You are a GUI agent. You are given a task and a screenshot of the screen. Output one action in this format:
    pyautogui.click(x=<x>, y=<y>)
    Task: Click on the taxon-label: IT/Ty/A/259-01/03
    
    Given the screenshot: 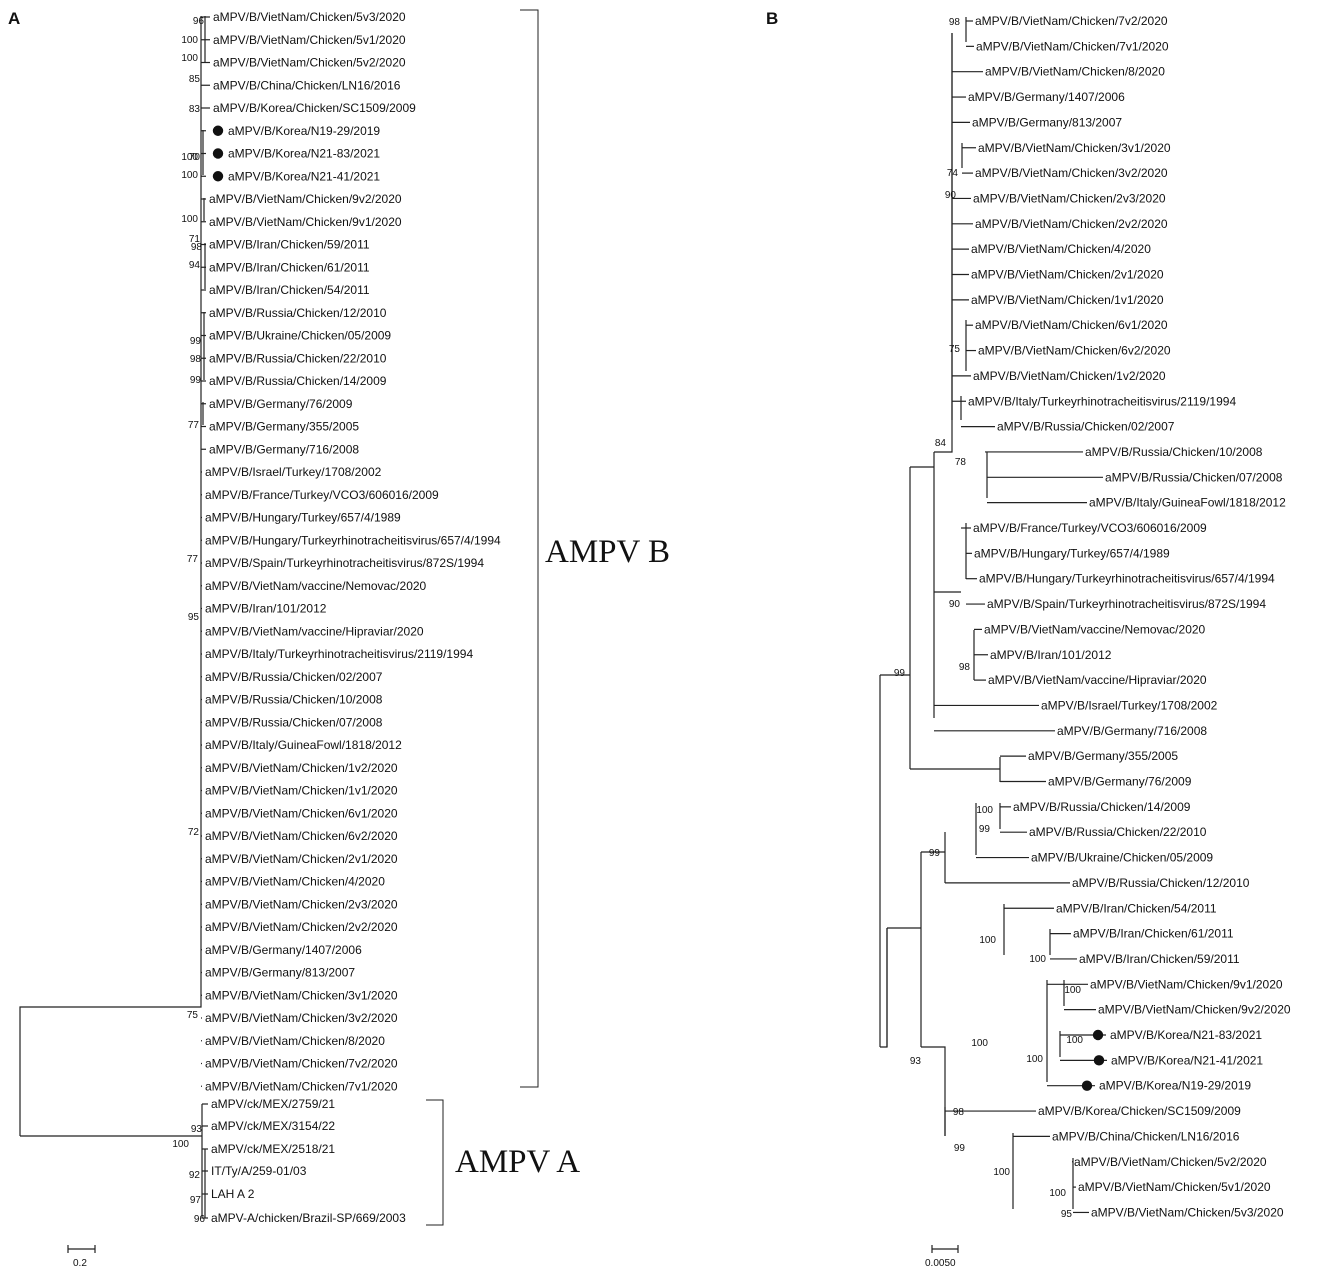 What is the action you would take?
    pyautogui.click(x=259, y=1171)
    